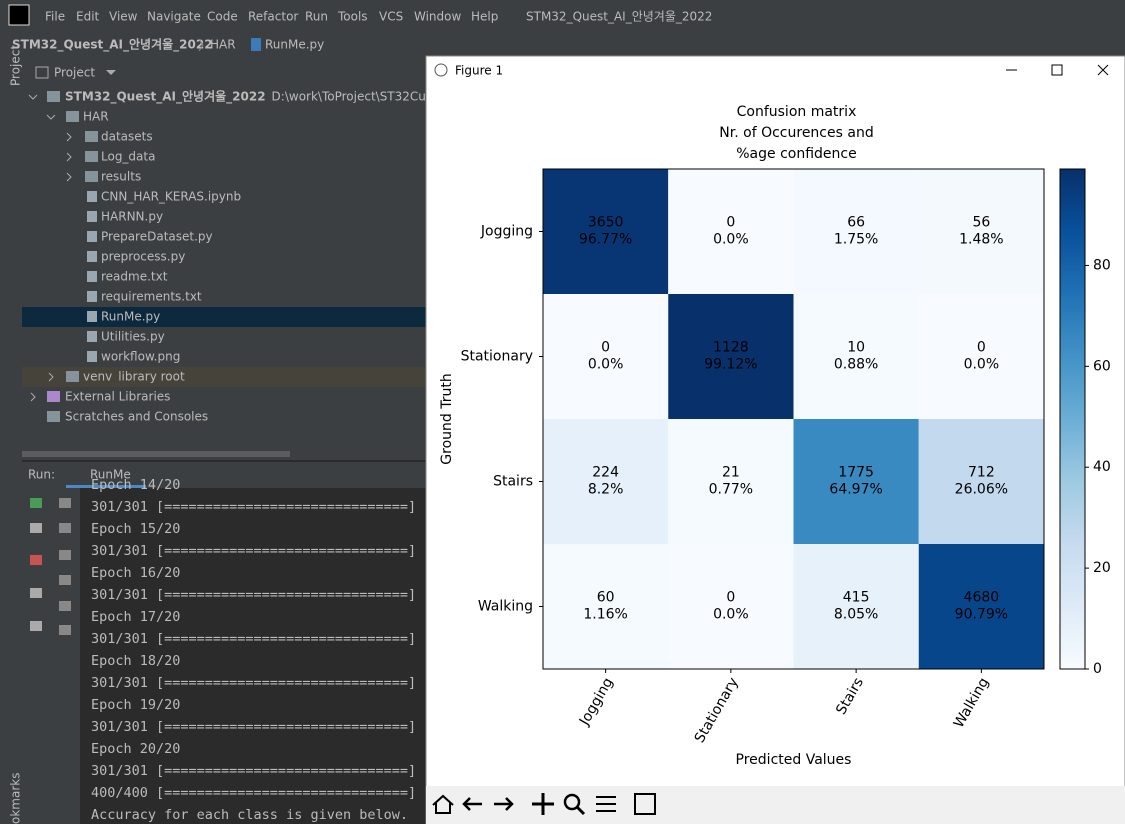  Describe the element at coordinates (151, 297) in the screenshot. I see `tree-item: requirements.txt` at that location.